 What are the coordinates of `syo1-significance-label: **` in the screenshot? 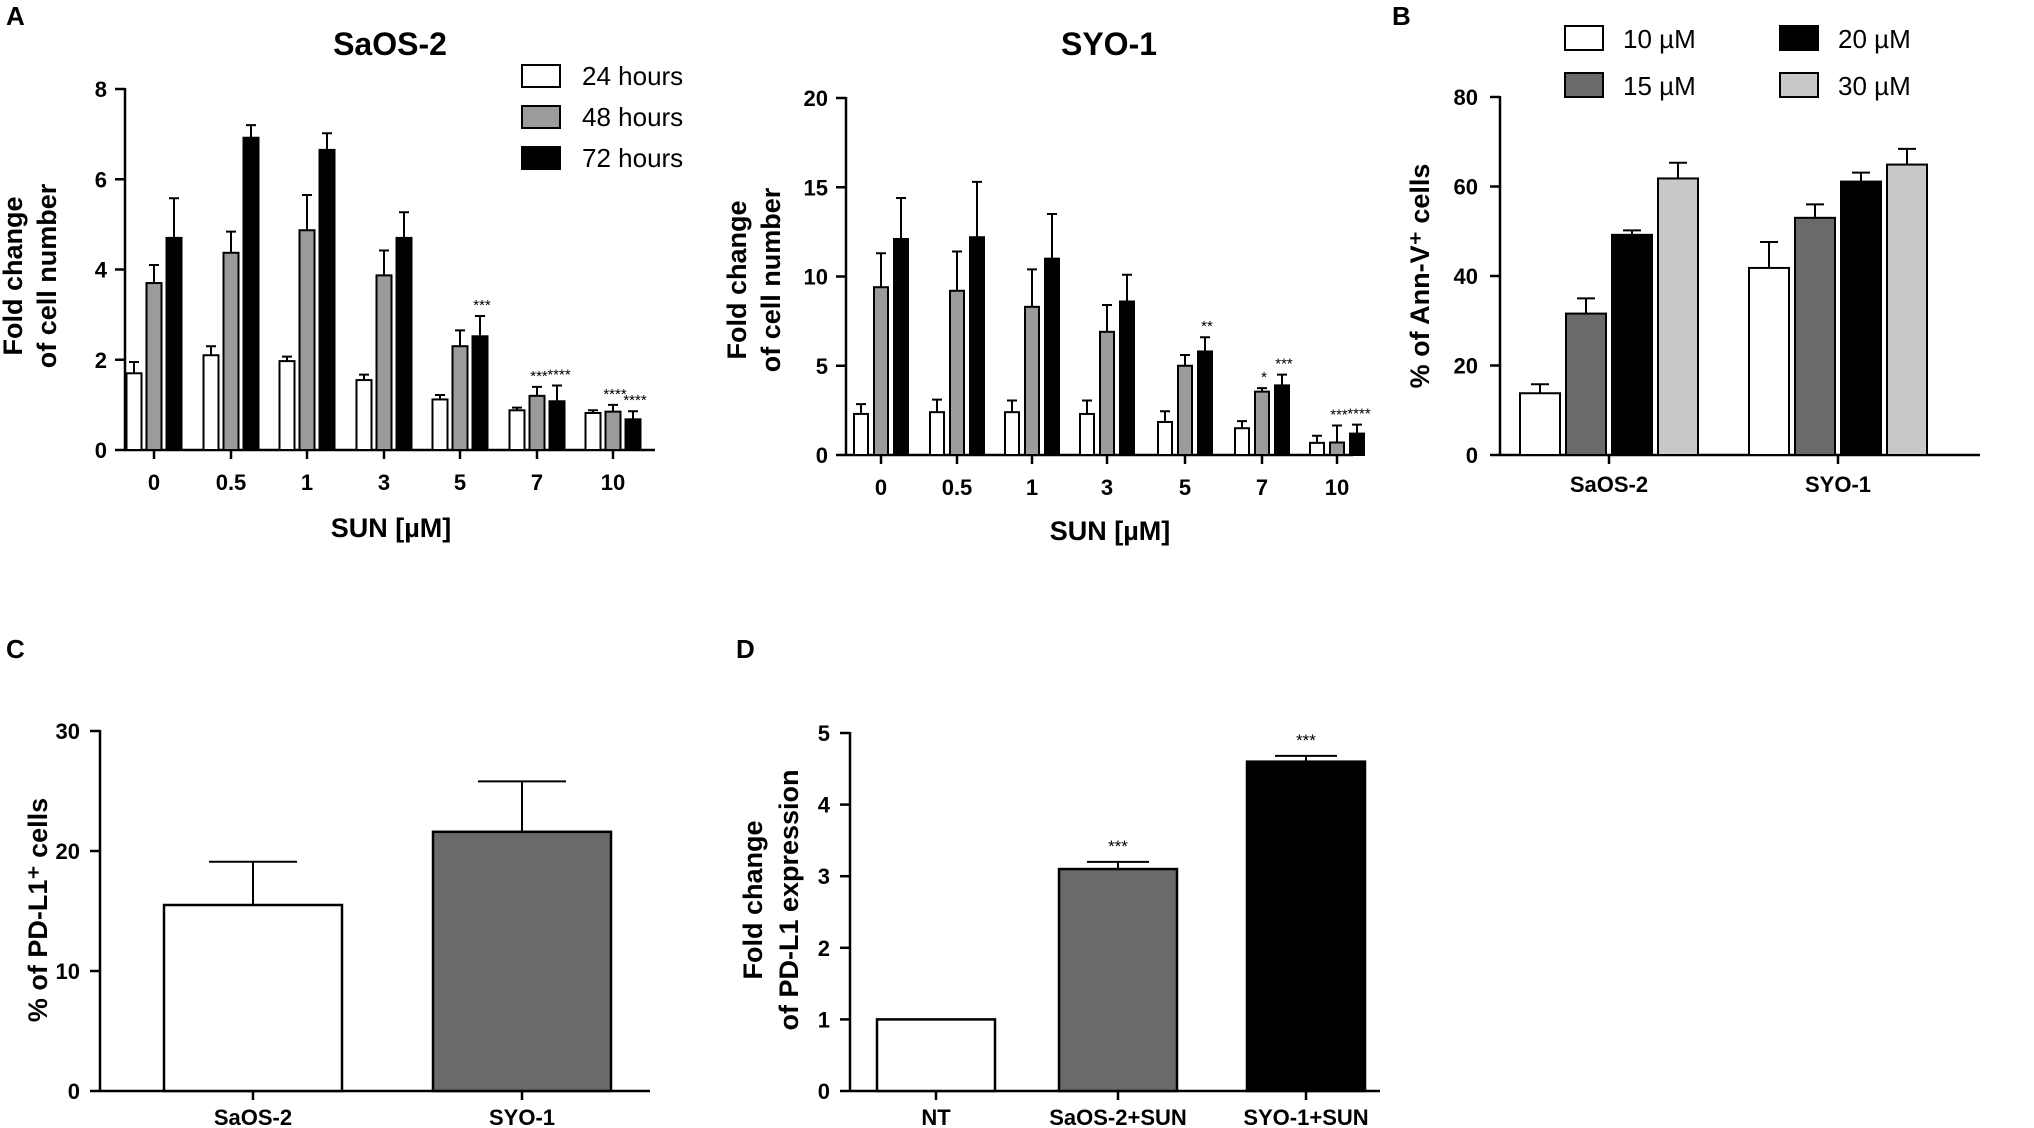 It's located at (1207, 326).